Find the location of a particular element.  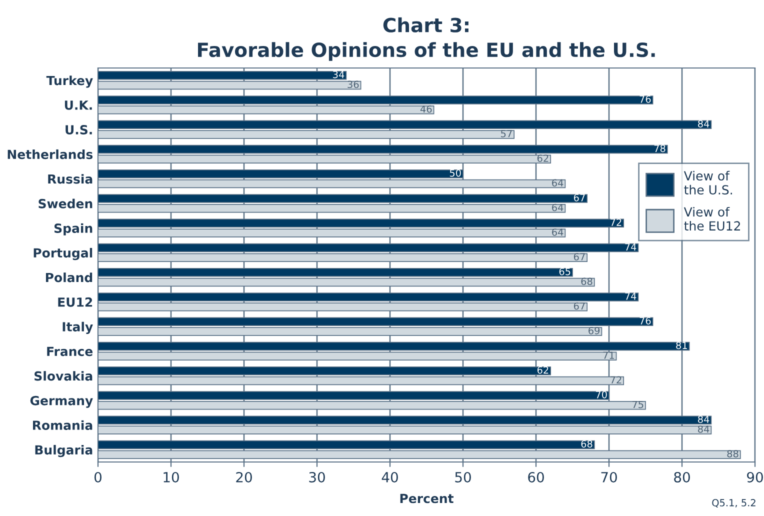

y-tick-label: Sweden is located at coordinates (65, 203).